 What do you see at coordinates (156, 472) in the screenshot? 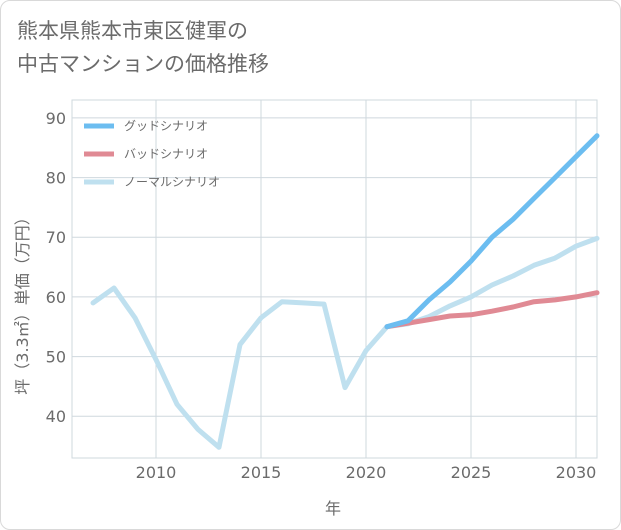
I see `x-tick-label-2010: 2010` at bounding box center [156, 472].